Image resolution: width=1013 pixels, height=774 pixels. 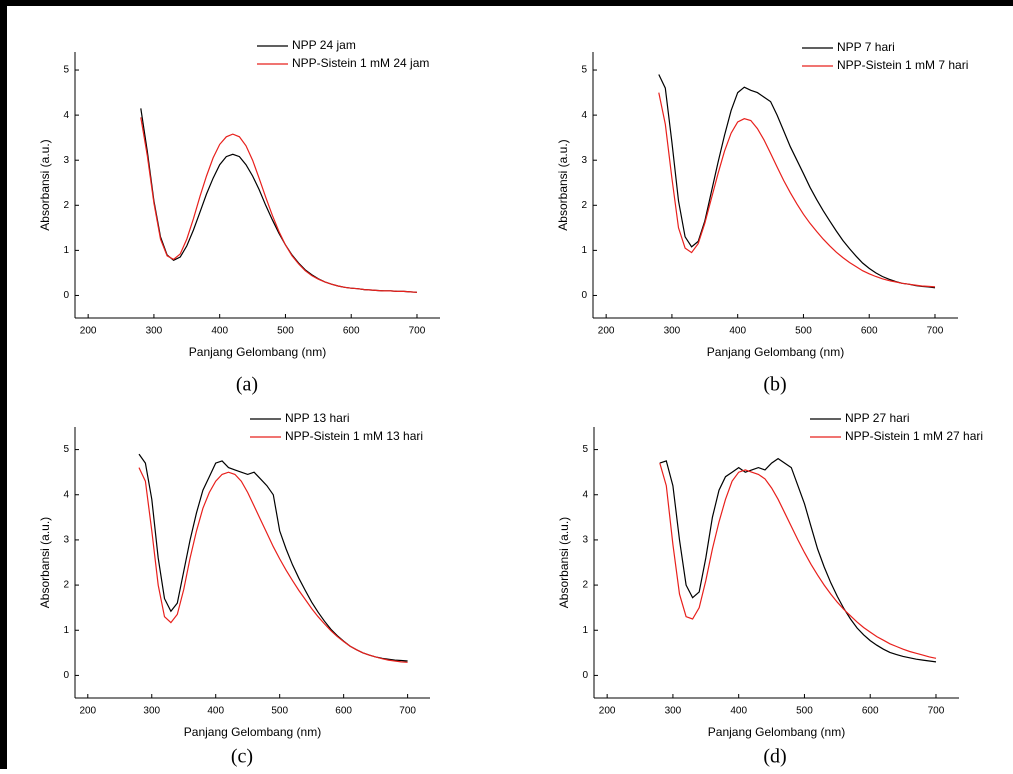 What do you see at coordinates (242, 757) in the screenshot?
I see `caption: (c)` at bounding box center [242, 757].